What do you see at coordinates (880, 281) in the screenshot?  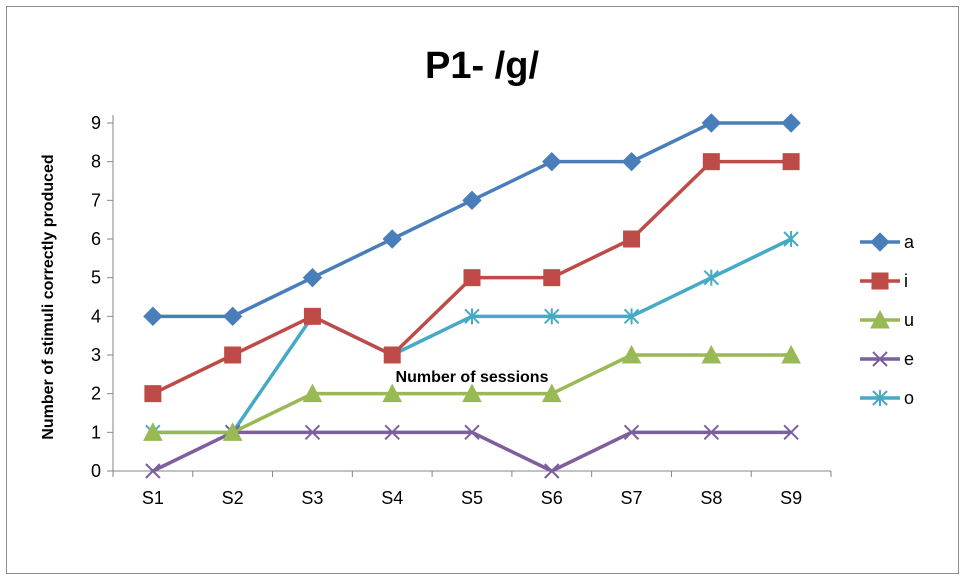 I see `legend-marker-i` at bounding box center [880, 281].